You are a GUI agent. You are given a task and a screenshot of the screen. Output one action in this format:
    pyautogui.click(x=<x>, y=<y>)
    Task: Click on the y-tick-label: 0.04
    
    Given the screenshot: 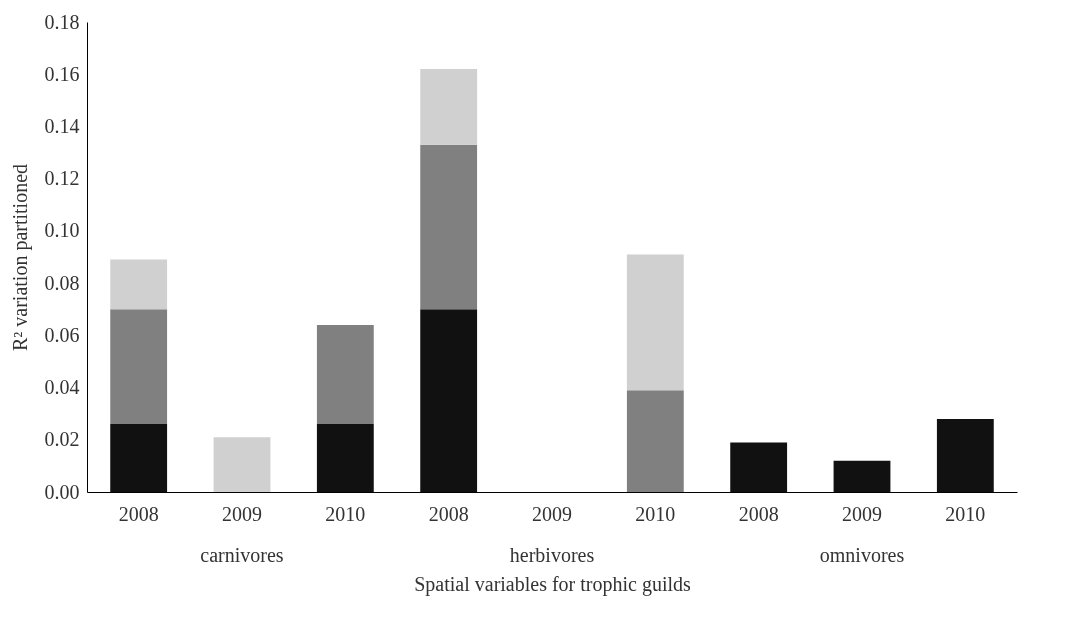 What is the action you would take?
    pyautogui.click(x=62, y=387)
    